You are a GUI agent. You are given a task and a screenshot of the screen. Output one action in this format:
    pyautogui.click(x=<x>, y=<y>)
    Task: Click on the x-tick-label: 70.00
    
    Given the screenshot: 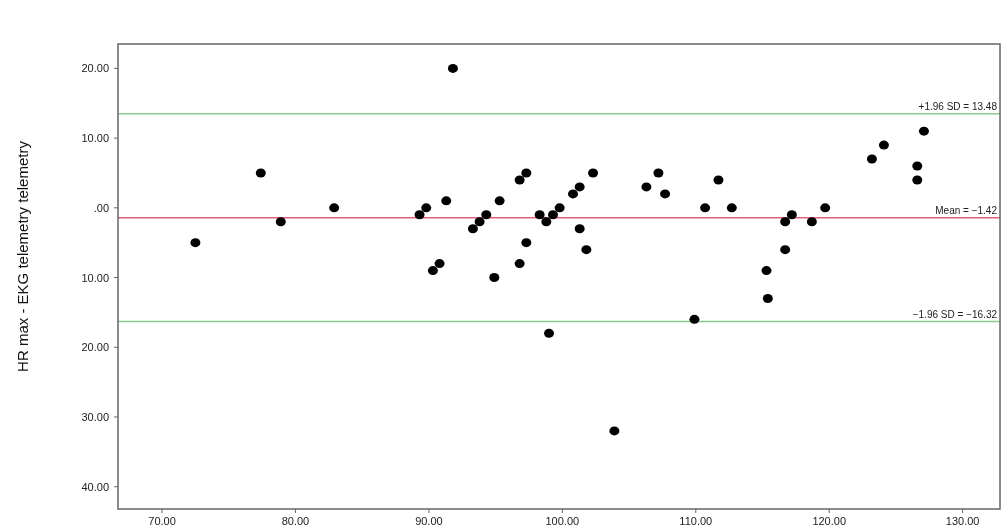 What is the action you would take?
    pyautogui.click(x=162, y=521)
    